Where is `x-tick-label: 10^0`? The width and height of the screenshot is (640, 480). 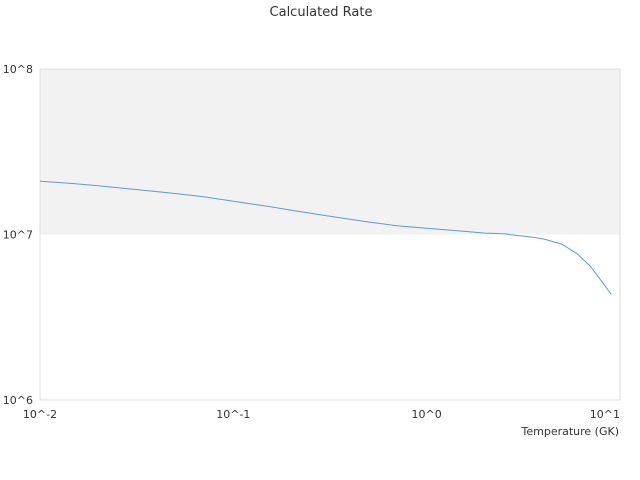
x-tick-label: 10^0 is located at coordinates (427, 414).